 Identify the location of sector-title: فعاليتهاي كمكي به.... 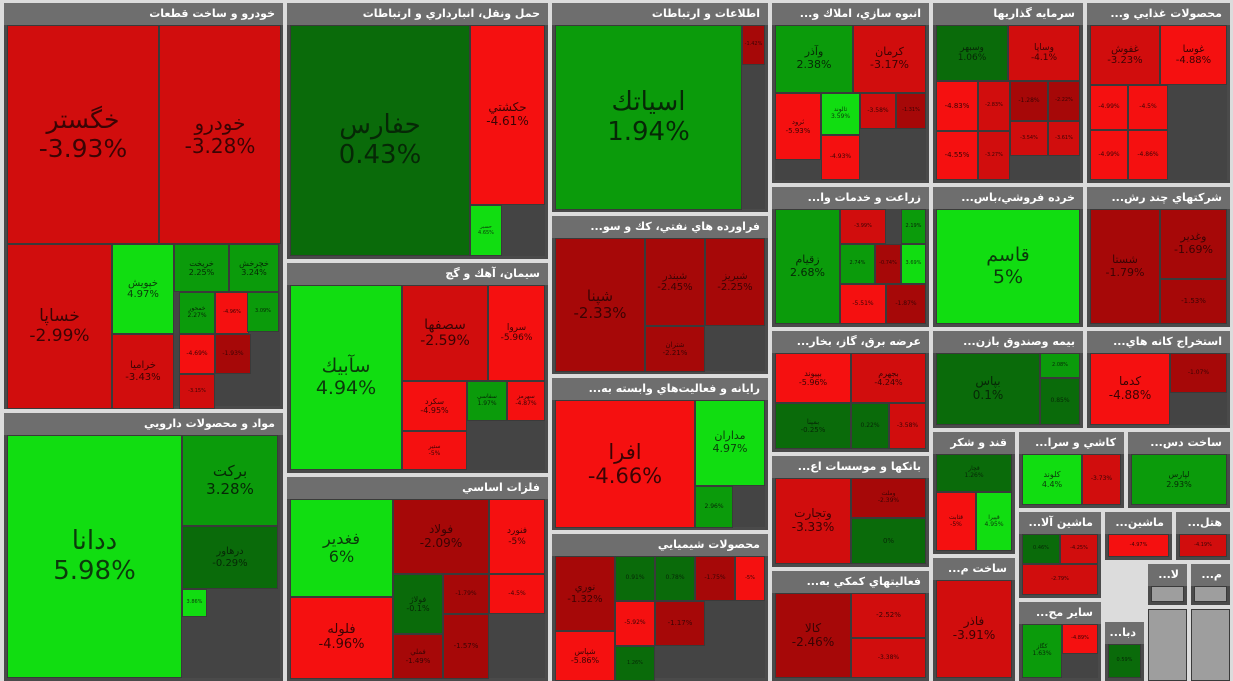
(850, 582).